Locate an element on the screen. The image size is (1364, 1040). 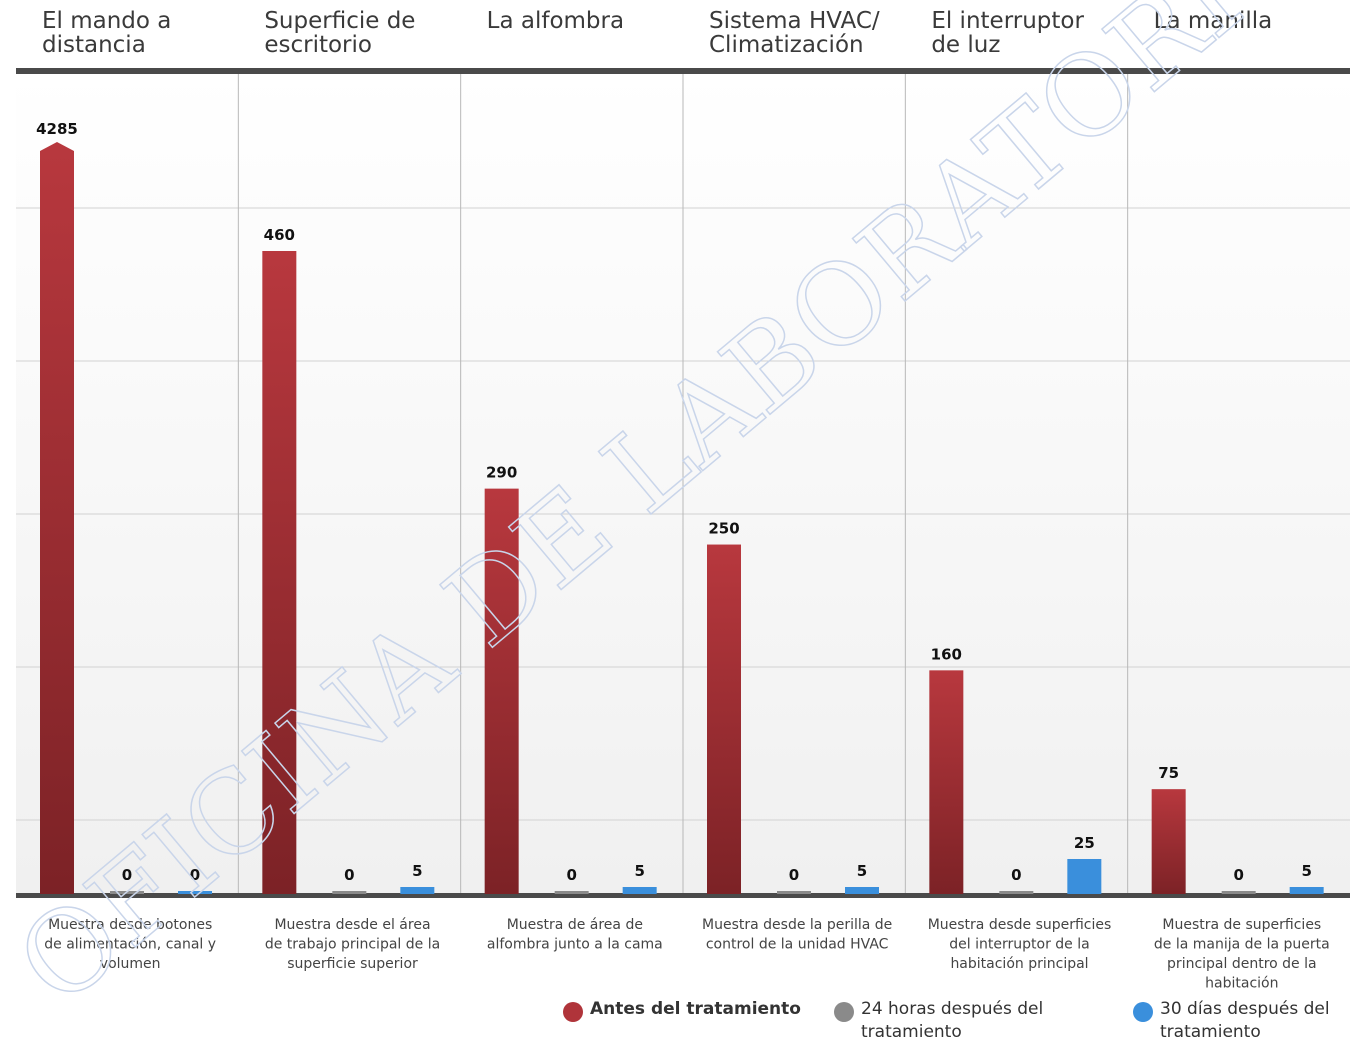
data-label: 4285 is located at coordinates (57, 129).